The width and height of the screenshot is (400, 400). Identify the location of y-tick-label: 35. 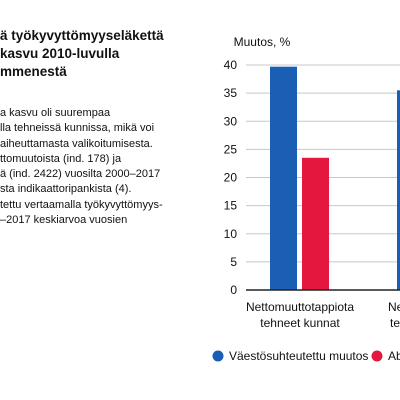
(231, 93).